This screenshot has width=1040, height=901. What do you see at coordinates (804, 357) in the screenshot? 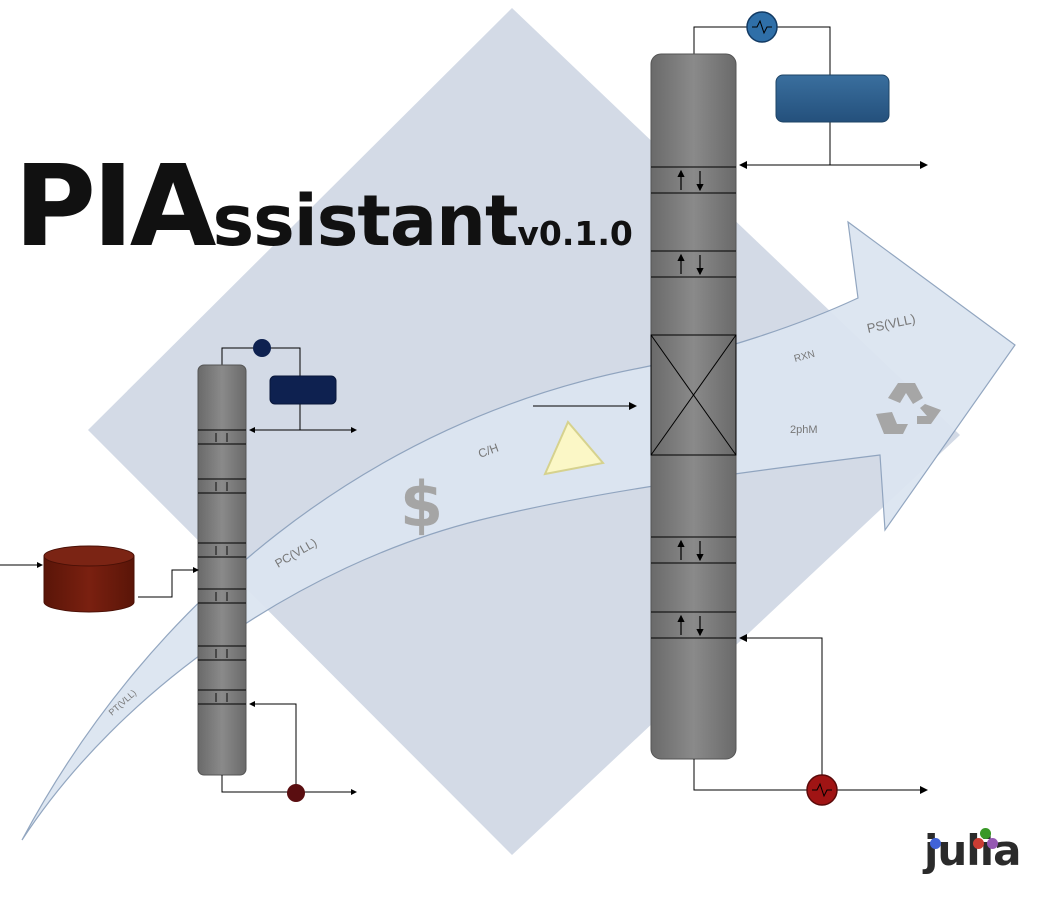
I see `label-rxn: RXN` at bounding box center [804, 357].